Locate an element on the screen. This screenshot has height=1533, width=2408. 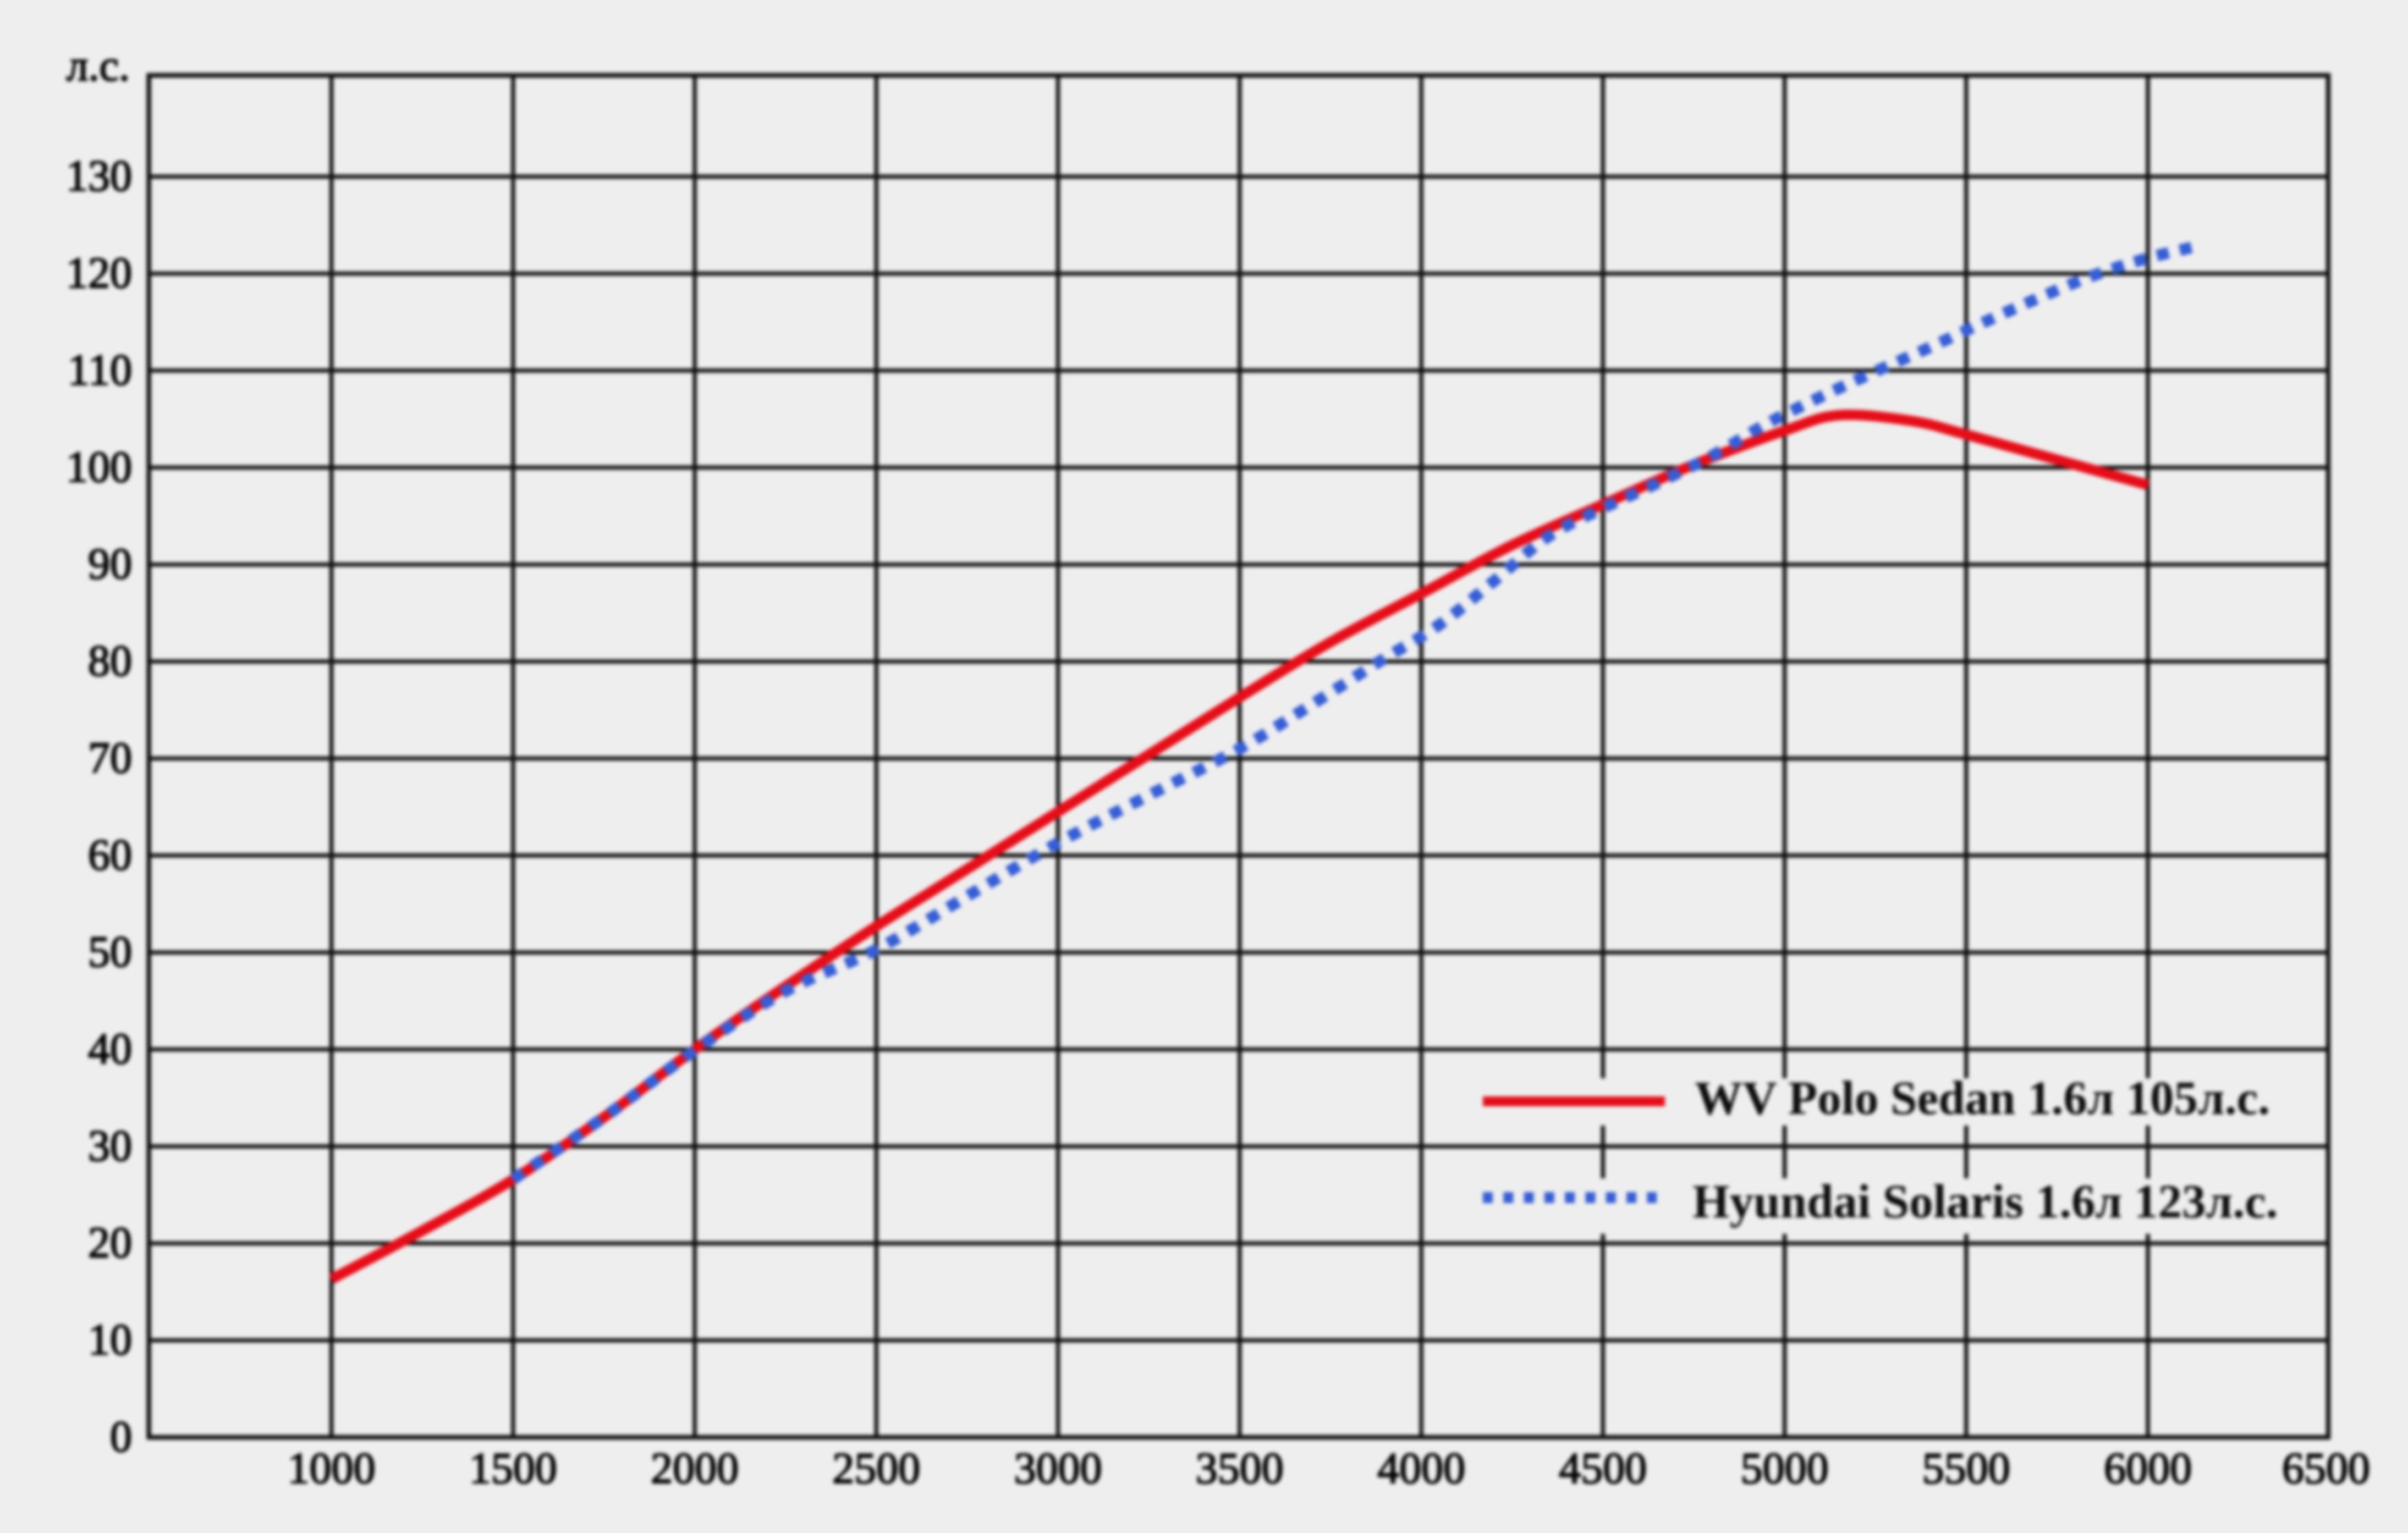
svg-text: 3500 is located at coordinates (1240, 1468).